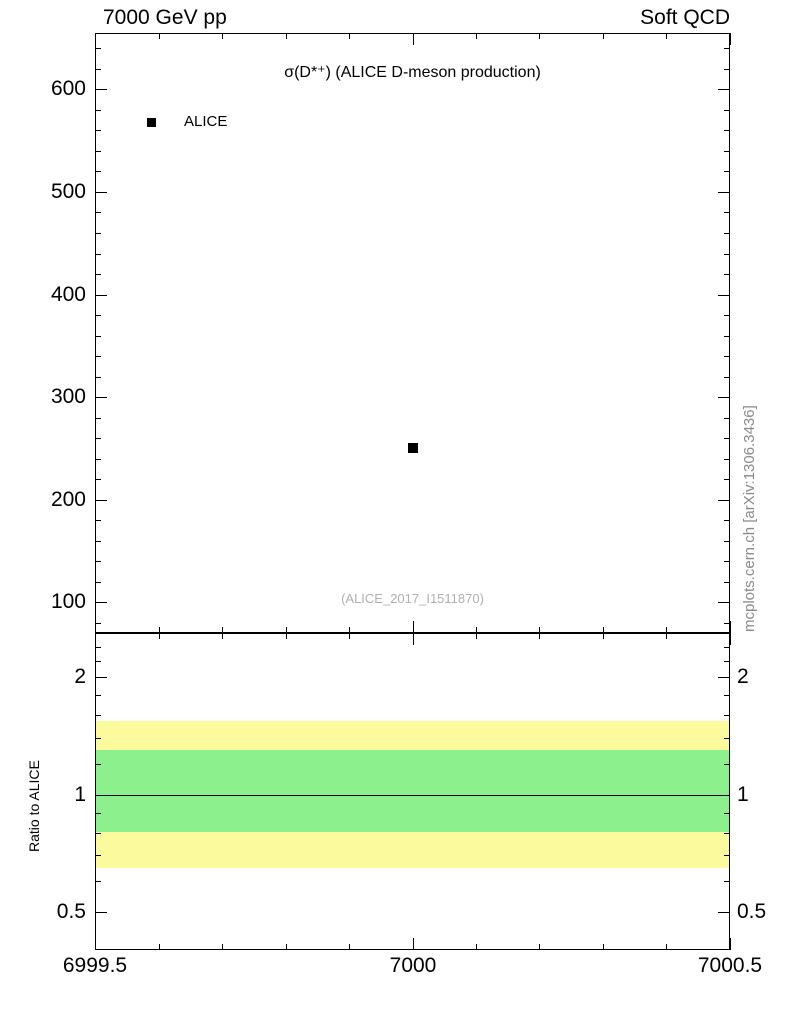  I want to click on main-y-tick-label: 500, so click(68, 191).